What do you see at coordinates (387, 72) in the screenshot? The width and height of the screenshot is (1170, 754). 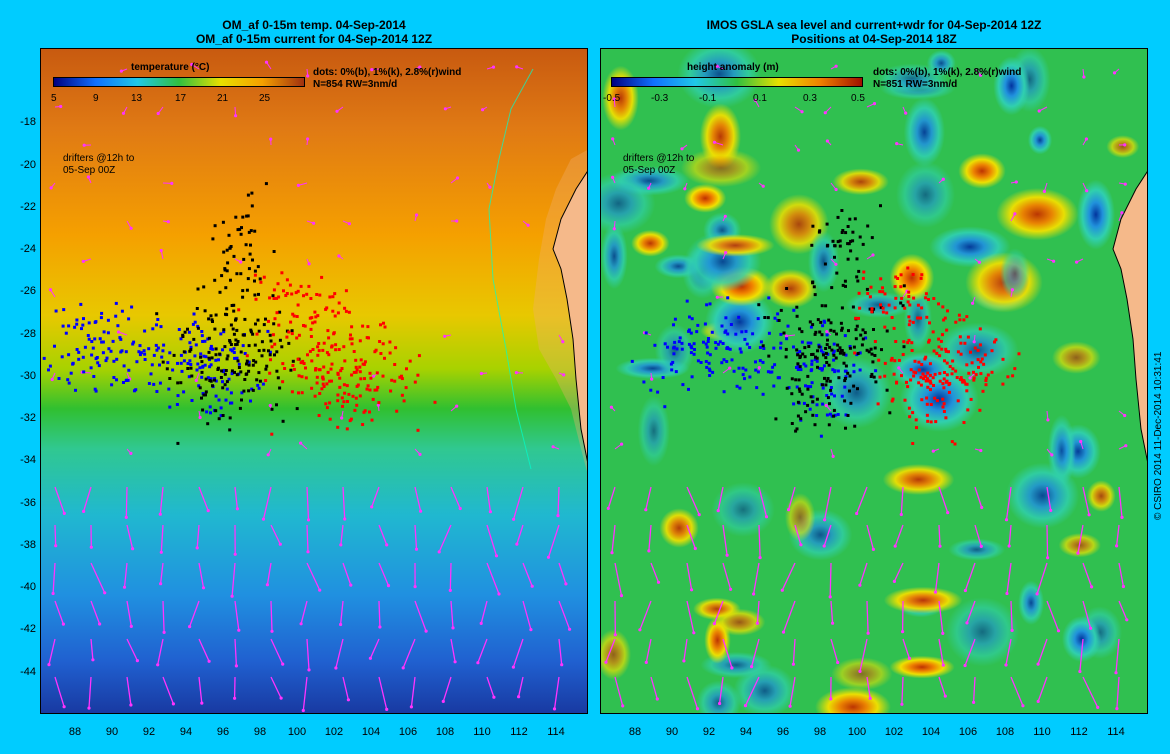 I see `dots-legend-text: dots: 0%(b), 1%(k), 2.8%(r)wind` at bounding box center [387, 72].